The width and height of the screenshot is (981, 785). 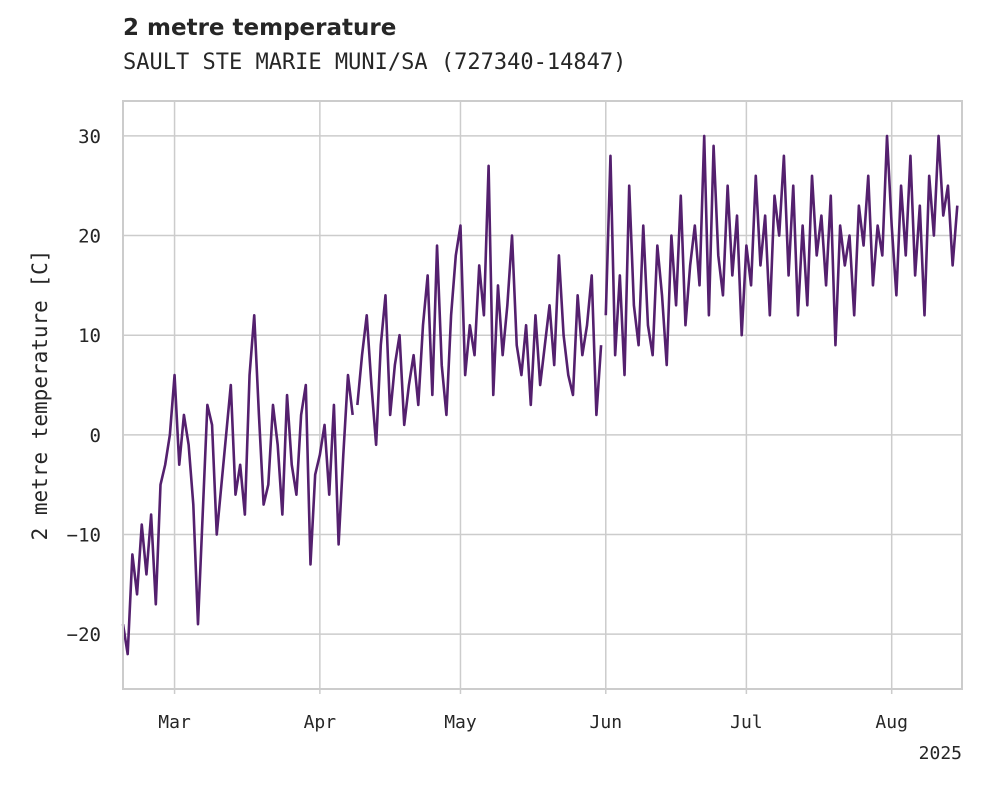 I want to click on y-tick-label: 20, so click(x=89, y=237).